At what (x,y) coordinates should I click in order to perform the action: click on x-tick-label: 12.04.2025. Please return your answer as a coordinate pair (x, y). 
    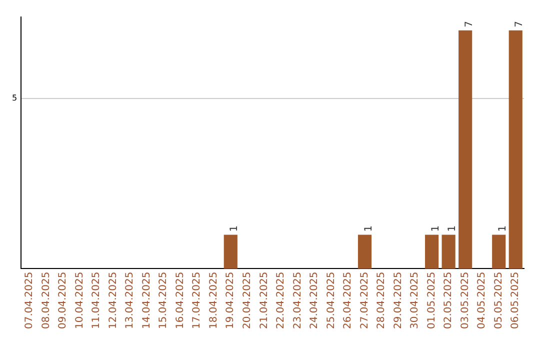
    Looking at the image, I should click on (113, 301).